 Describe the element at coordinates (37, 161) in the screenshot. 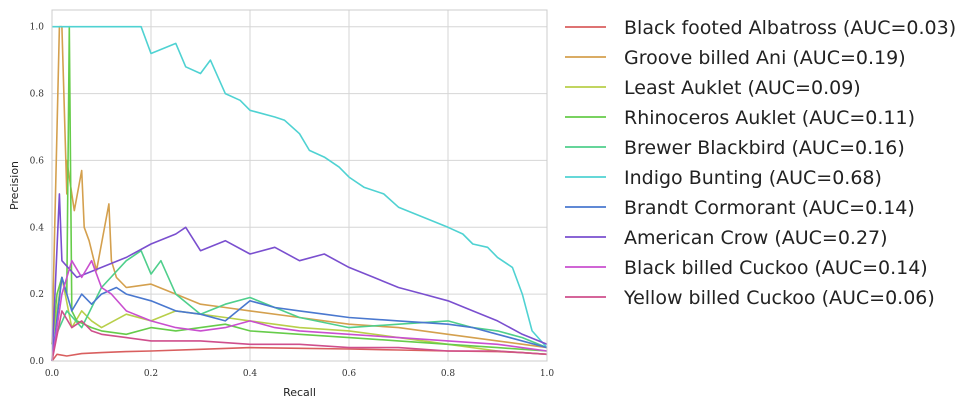

I see `y-tick-label: 0.6` at that location.